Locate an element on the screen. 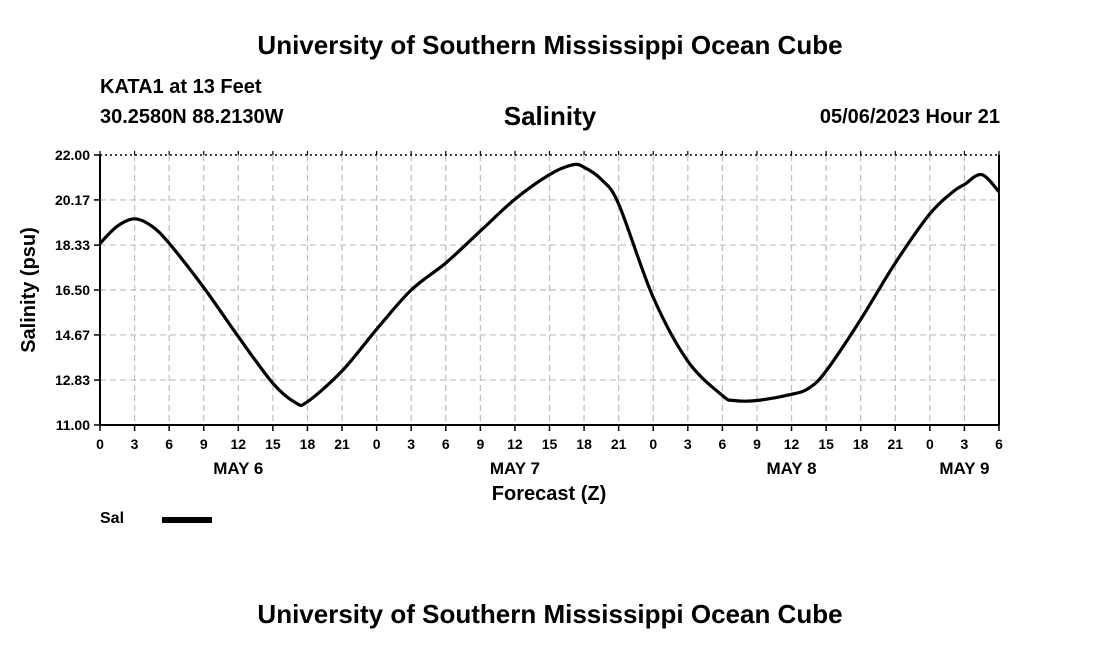 The width and height of the screenshot is (1100, 650). legend-label: Sal is located at coordinates (112, 518).